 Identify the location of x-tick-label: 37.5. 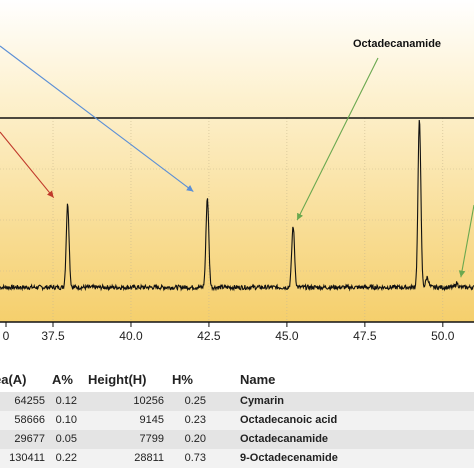
(53, 336).